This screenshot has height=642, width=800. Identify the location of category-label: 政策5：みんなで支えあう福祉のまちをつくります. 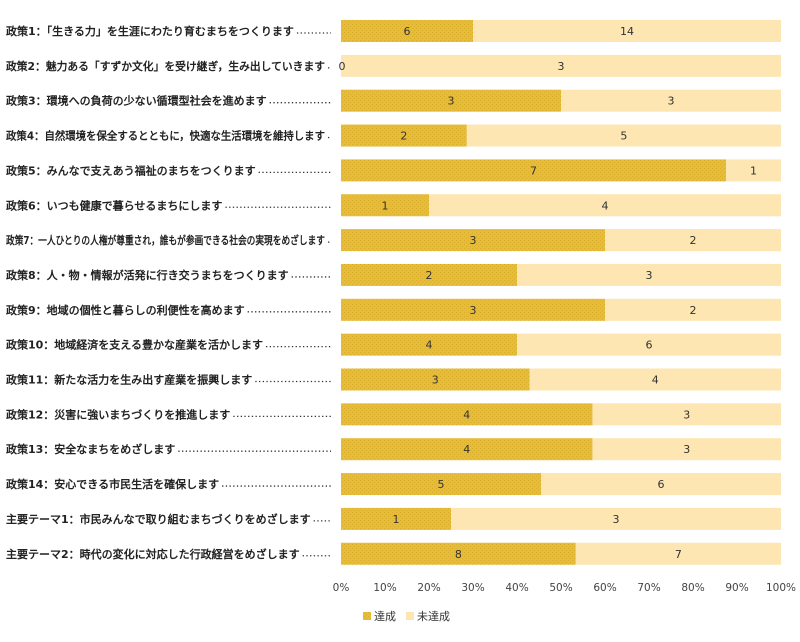
(131, 170).